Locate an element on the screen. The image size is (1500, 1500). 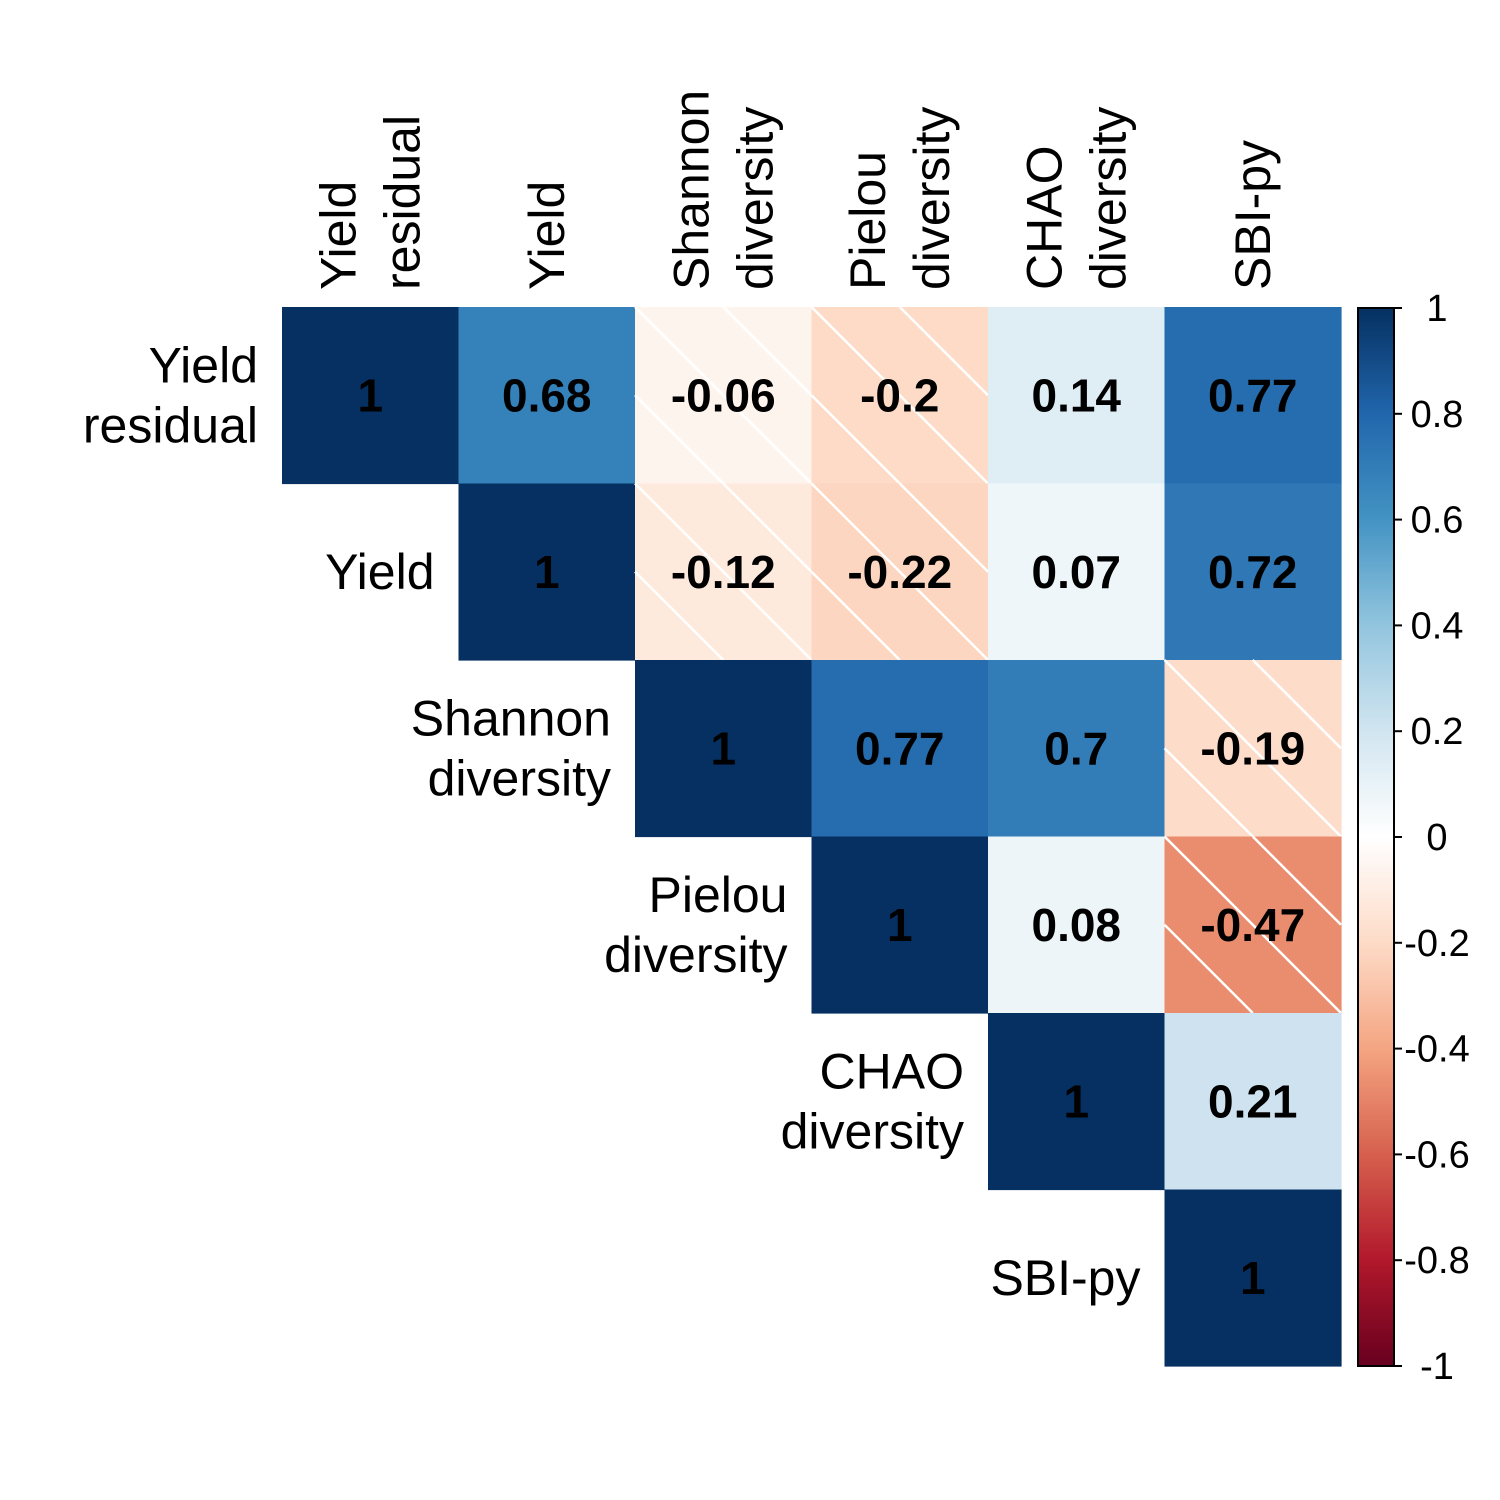
colorbar-gradient is located at coordinates (1376, 837).